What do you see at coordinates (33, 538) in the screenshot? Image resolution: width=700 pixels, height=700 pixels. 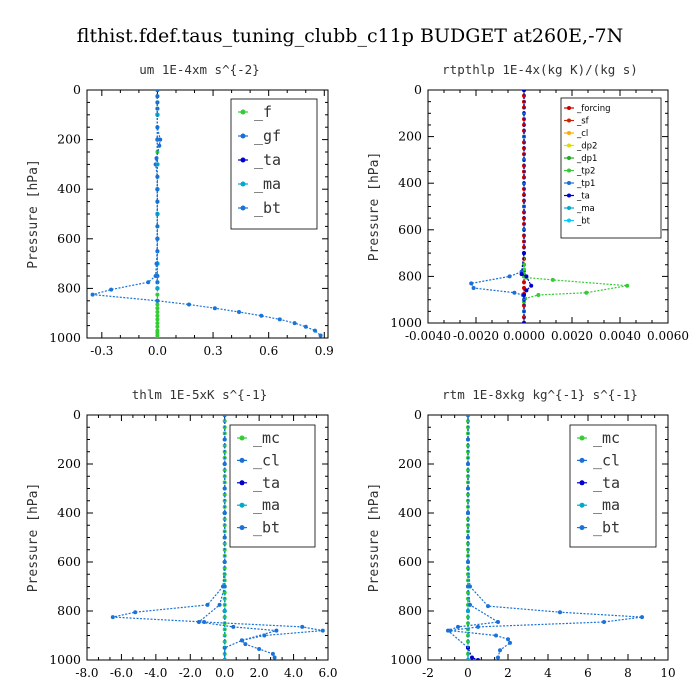 I see `y-axis-label: Pressure [hPa]` at bounding box center [33, 538].